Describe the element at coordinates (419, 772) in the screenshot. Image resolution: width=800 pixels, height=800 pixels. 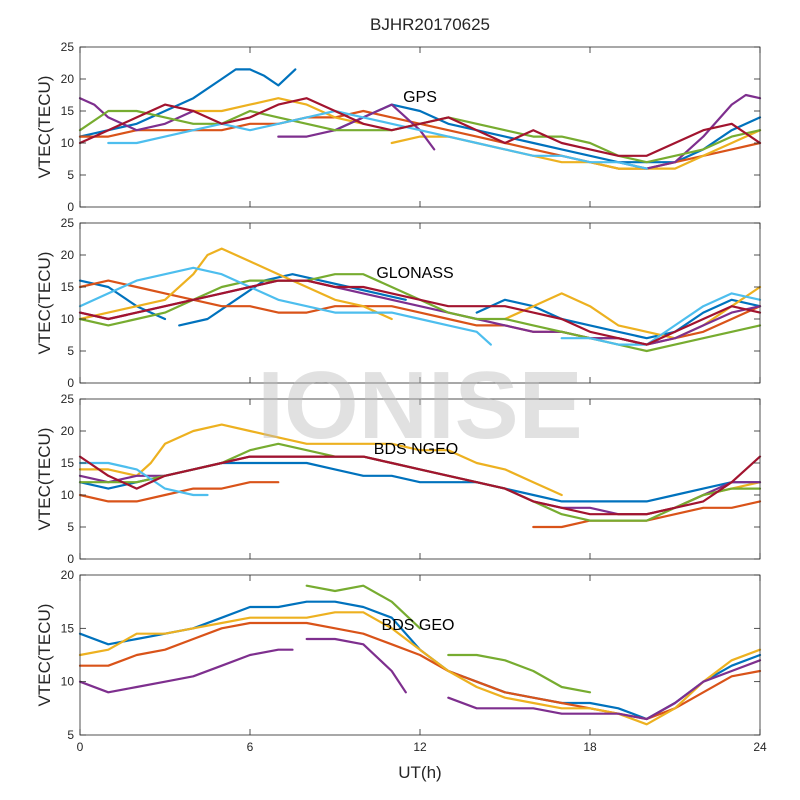
I see `x-axis-label: UT(h)` at that location.